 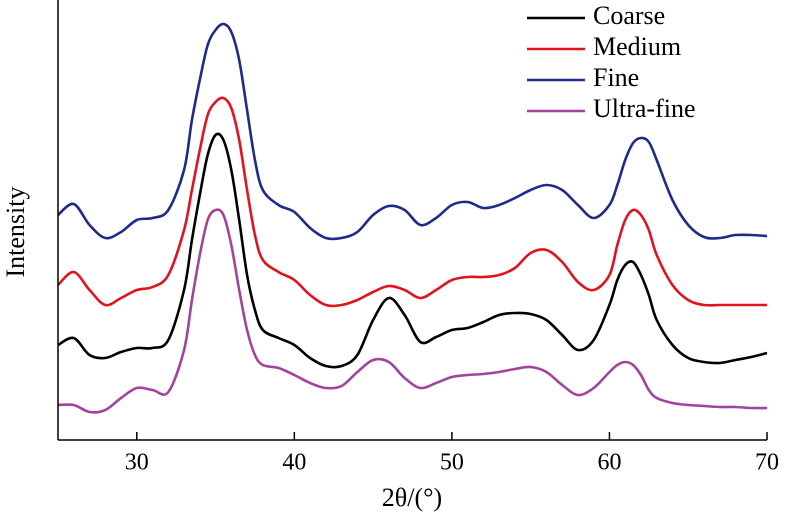 What do you see at coordinates (644, 108) in the screenshot?
I see `legend-label: Ultra-fine` at bounding box center [644, 108].